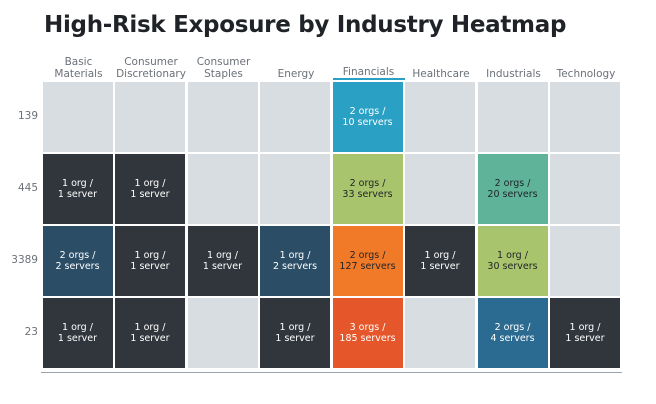 The width and height of the screenshot is (656, 404). Describe the element at coordinates (368, 66) in the screenshot. I see `column-header: Financials` at that location.